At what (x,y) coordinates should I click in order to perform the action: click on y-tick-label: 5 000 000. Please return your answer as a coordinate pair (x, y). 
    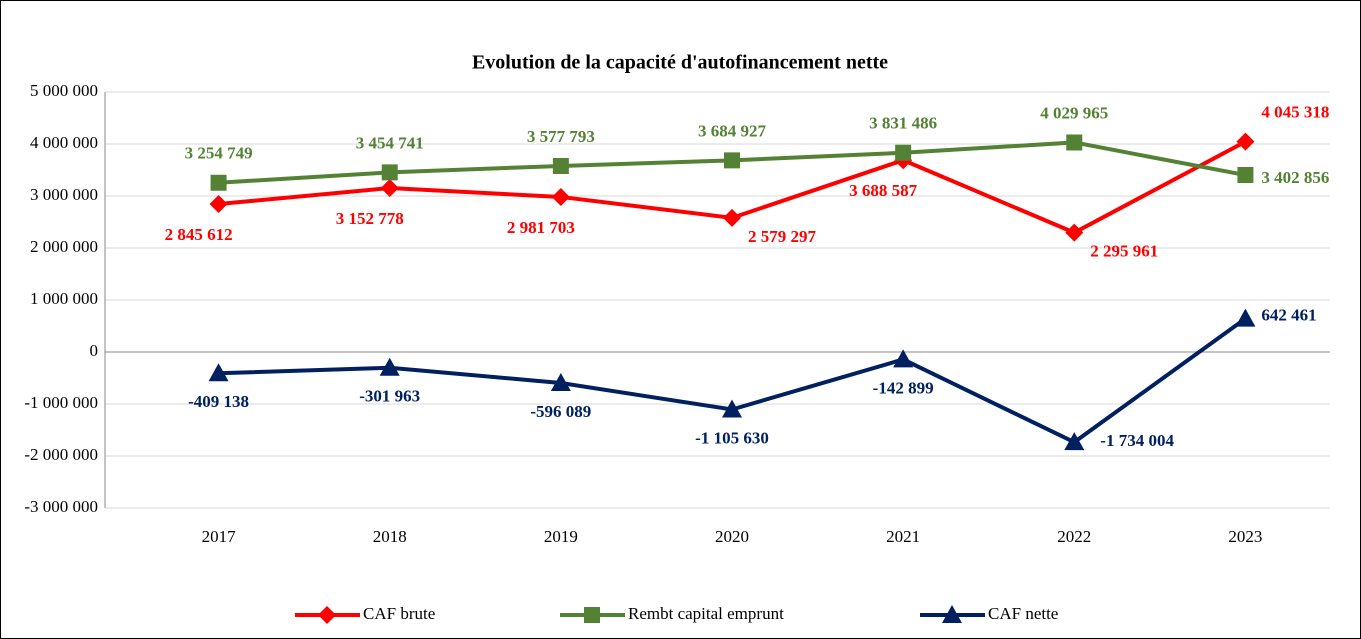
    Looking at the image, I should click on (64, 90).